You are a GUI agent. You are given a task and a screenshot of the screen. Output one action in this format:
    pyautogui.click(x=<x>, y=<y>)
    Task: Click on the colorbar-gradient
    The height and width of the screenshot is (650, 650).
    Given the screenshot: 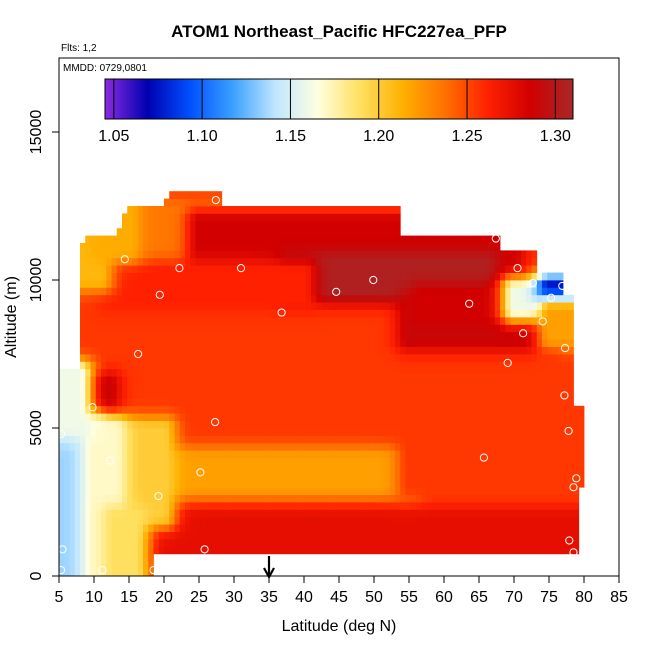 What is the action you would take?
    pyautogui.click(x=339, y=99)
    